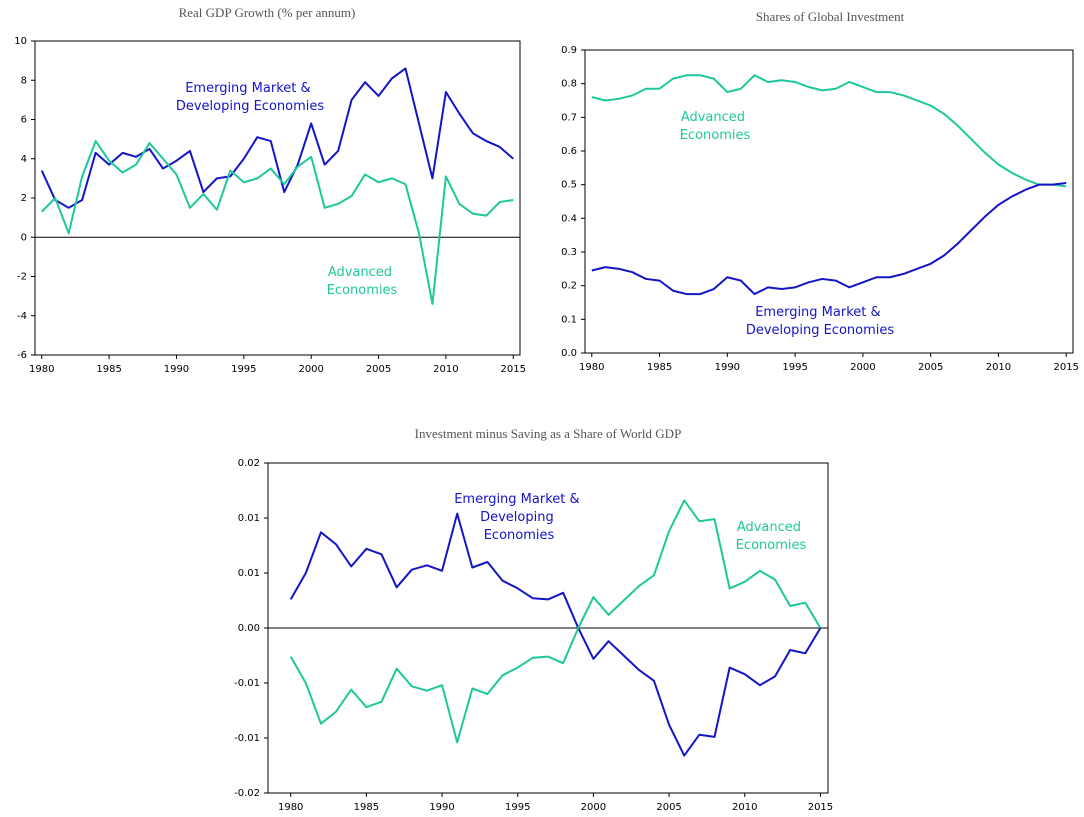 This screenshot has height=817, width=1084. What do you see at coordinates (24, 237) in the screenshot?
I see `y-tick-label: 0` at bounding box center [24, 237].